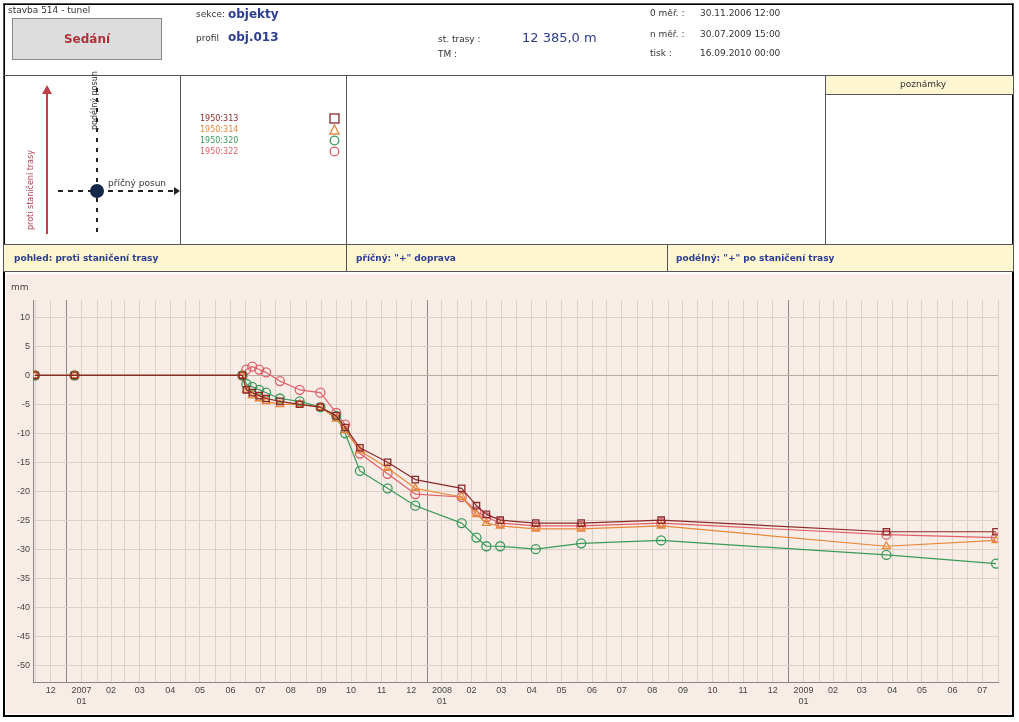 The width and height of the screenshot is (1019, 722). Describe the element at coordinates (25, 316) in the screenshot. I see `y-tick-label: 10` at that location.